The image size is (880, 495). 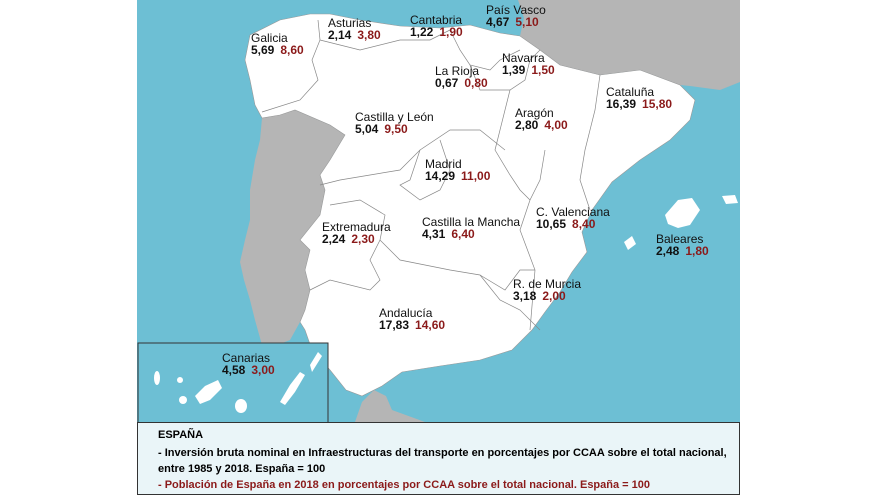 I want to click on inversion-value: 2,48, so click(x=668, y=251).